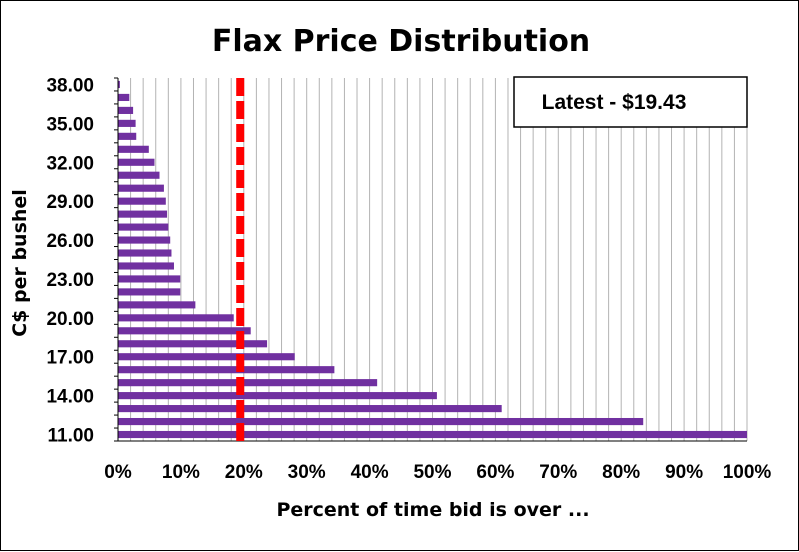 This screenshot has width=799, height=552. I want to click on x-tick-label: 50%, so click(432, 472).